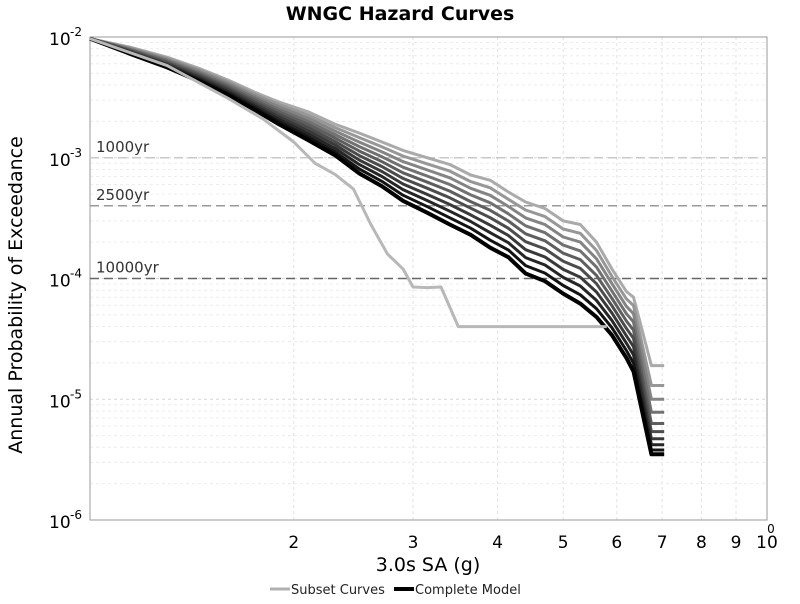 The height and width of the screenshot is (604, 800). What do you see at coordinates (128, 268) in the screenshot?
I see `return-period-label: 10000yr` at bounding box center [128, 268].